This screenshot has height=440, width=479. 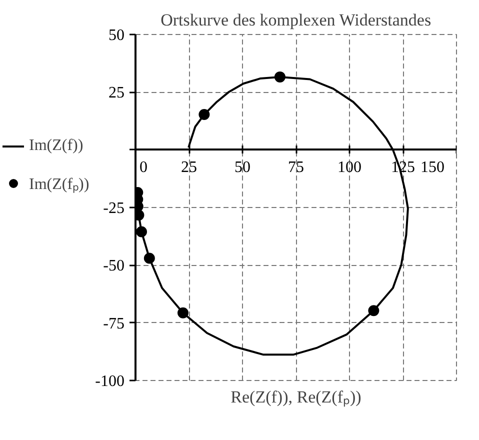 What do you see at coordinates (189, 167) in the screenshot?
I see `x-tick-label: 25` at bounding box center [189, 167].